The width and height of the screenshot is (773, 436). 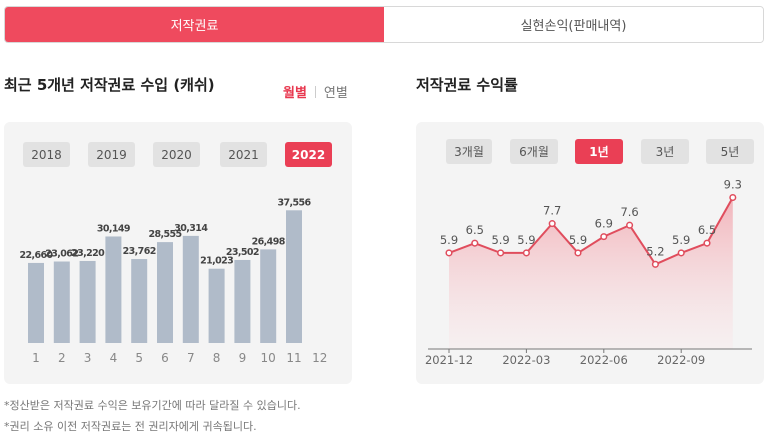 What do you see at coordinates (176, 154) in the screenshot?
I see `year-chip-2020: 2020` at bounding box center [176, 154].